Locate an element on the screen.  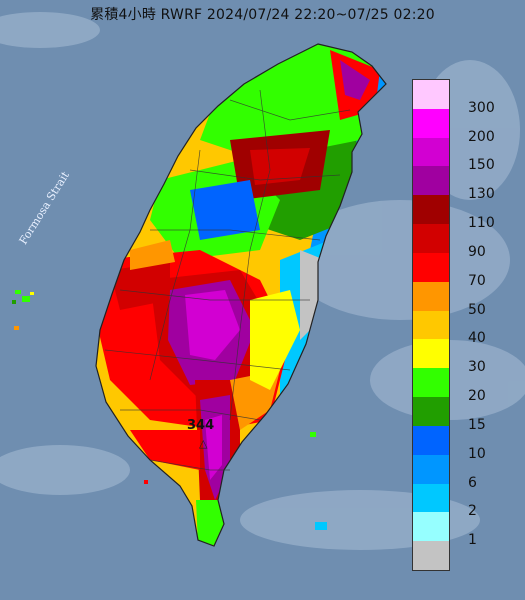
map-title: 累積4小時 RWRF 2024/07/24 22:20~07/25 02:20 is located at coordinates (262, 15).